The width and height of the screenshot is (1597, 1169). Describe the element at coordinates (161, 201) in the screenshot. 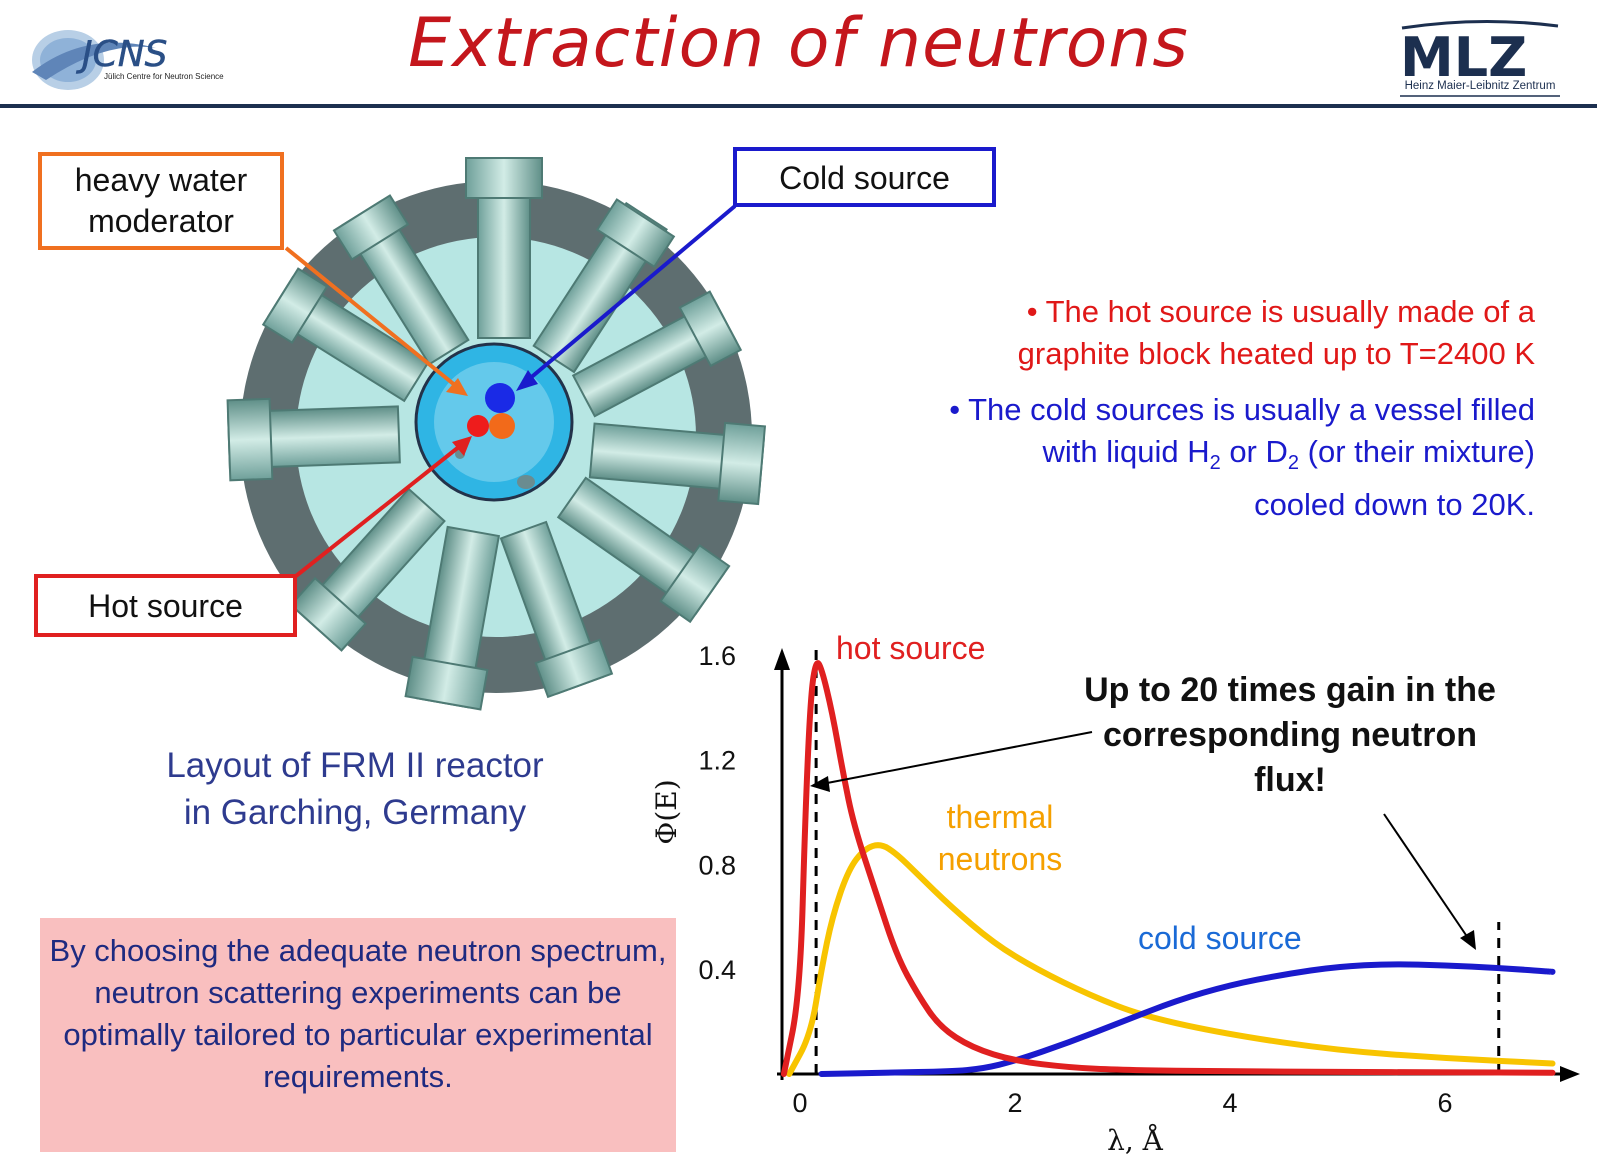

I see `heavy-water-callout: heavy water moderator` at that location.